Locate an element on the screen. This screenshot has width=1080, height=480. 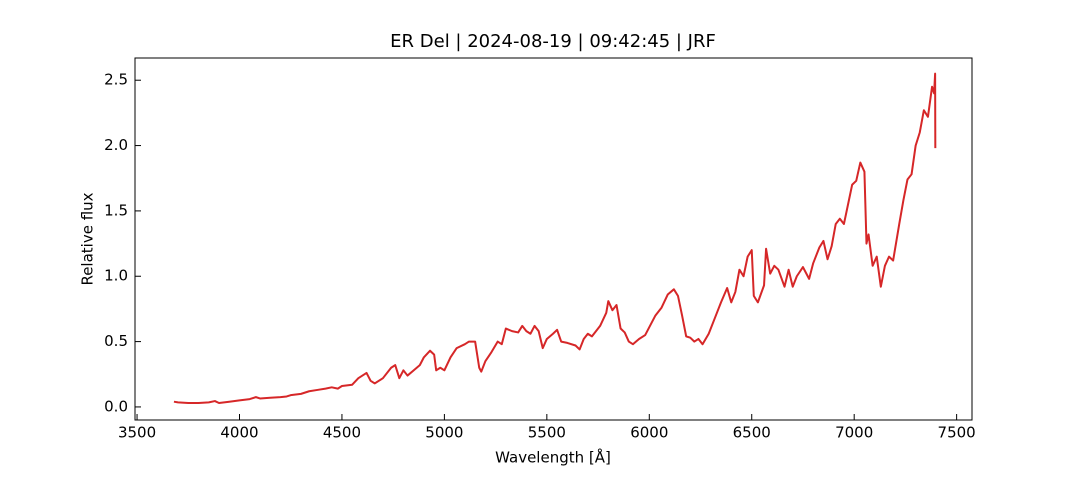
x-tick-label: 4000 is located at coordinates (239, 433).